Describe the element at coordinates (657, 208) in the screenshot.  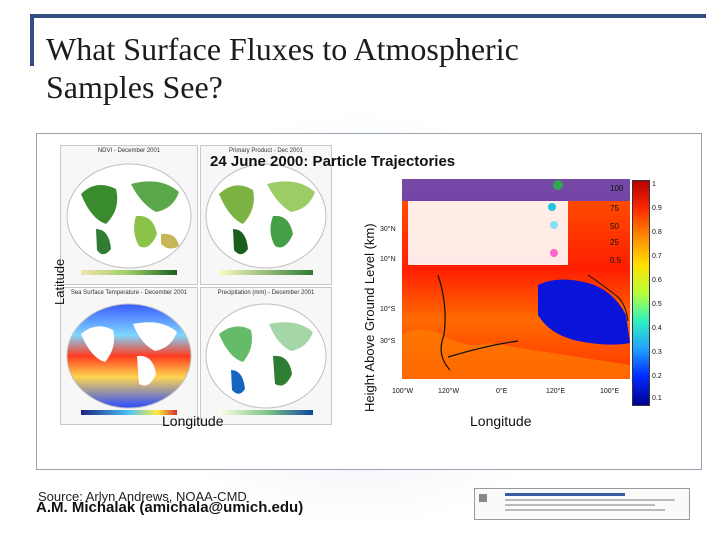
I see `cbar-tick: 0.9` at that location.